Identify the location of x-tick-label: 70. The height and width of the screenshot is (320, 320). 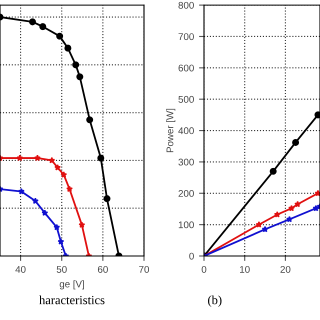
(144, 269).